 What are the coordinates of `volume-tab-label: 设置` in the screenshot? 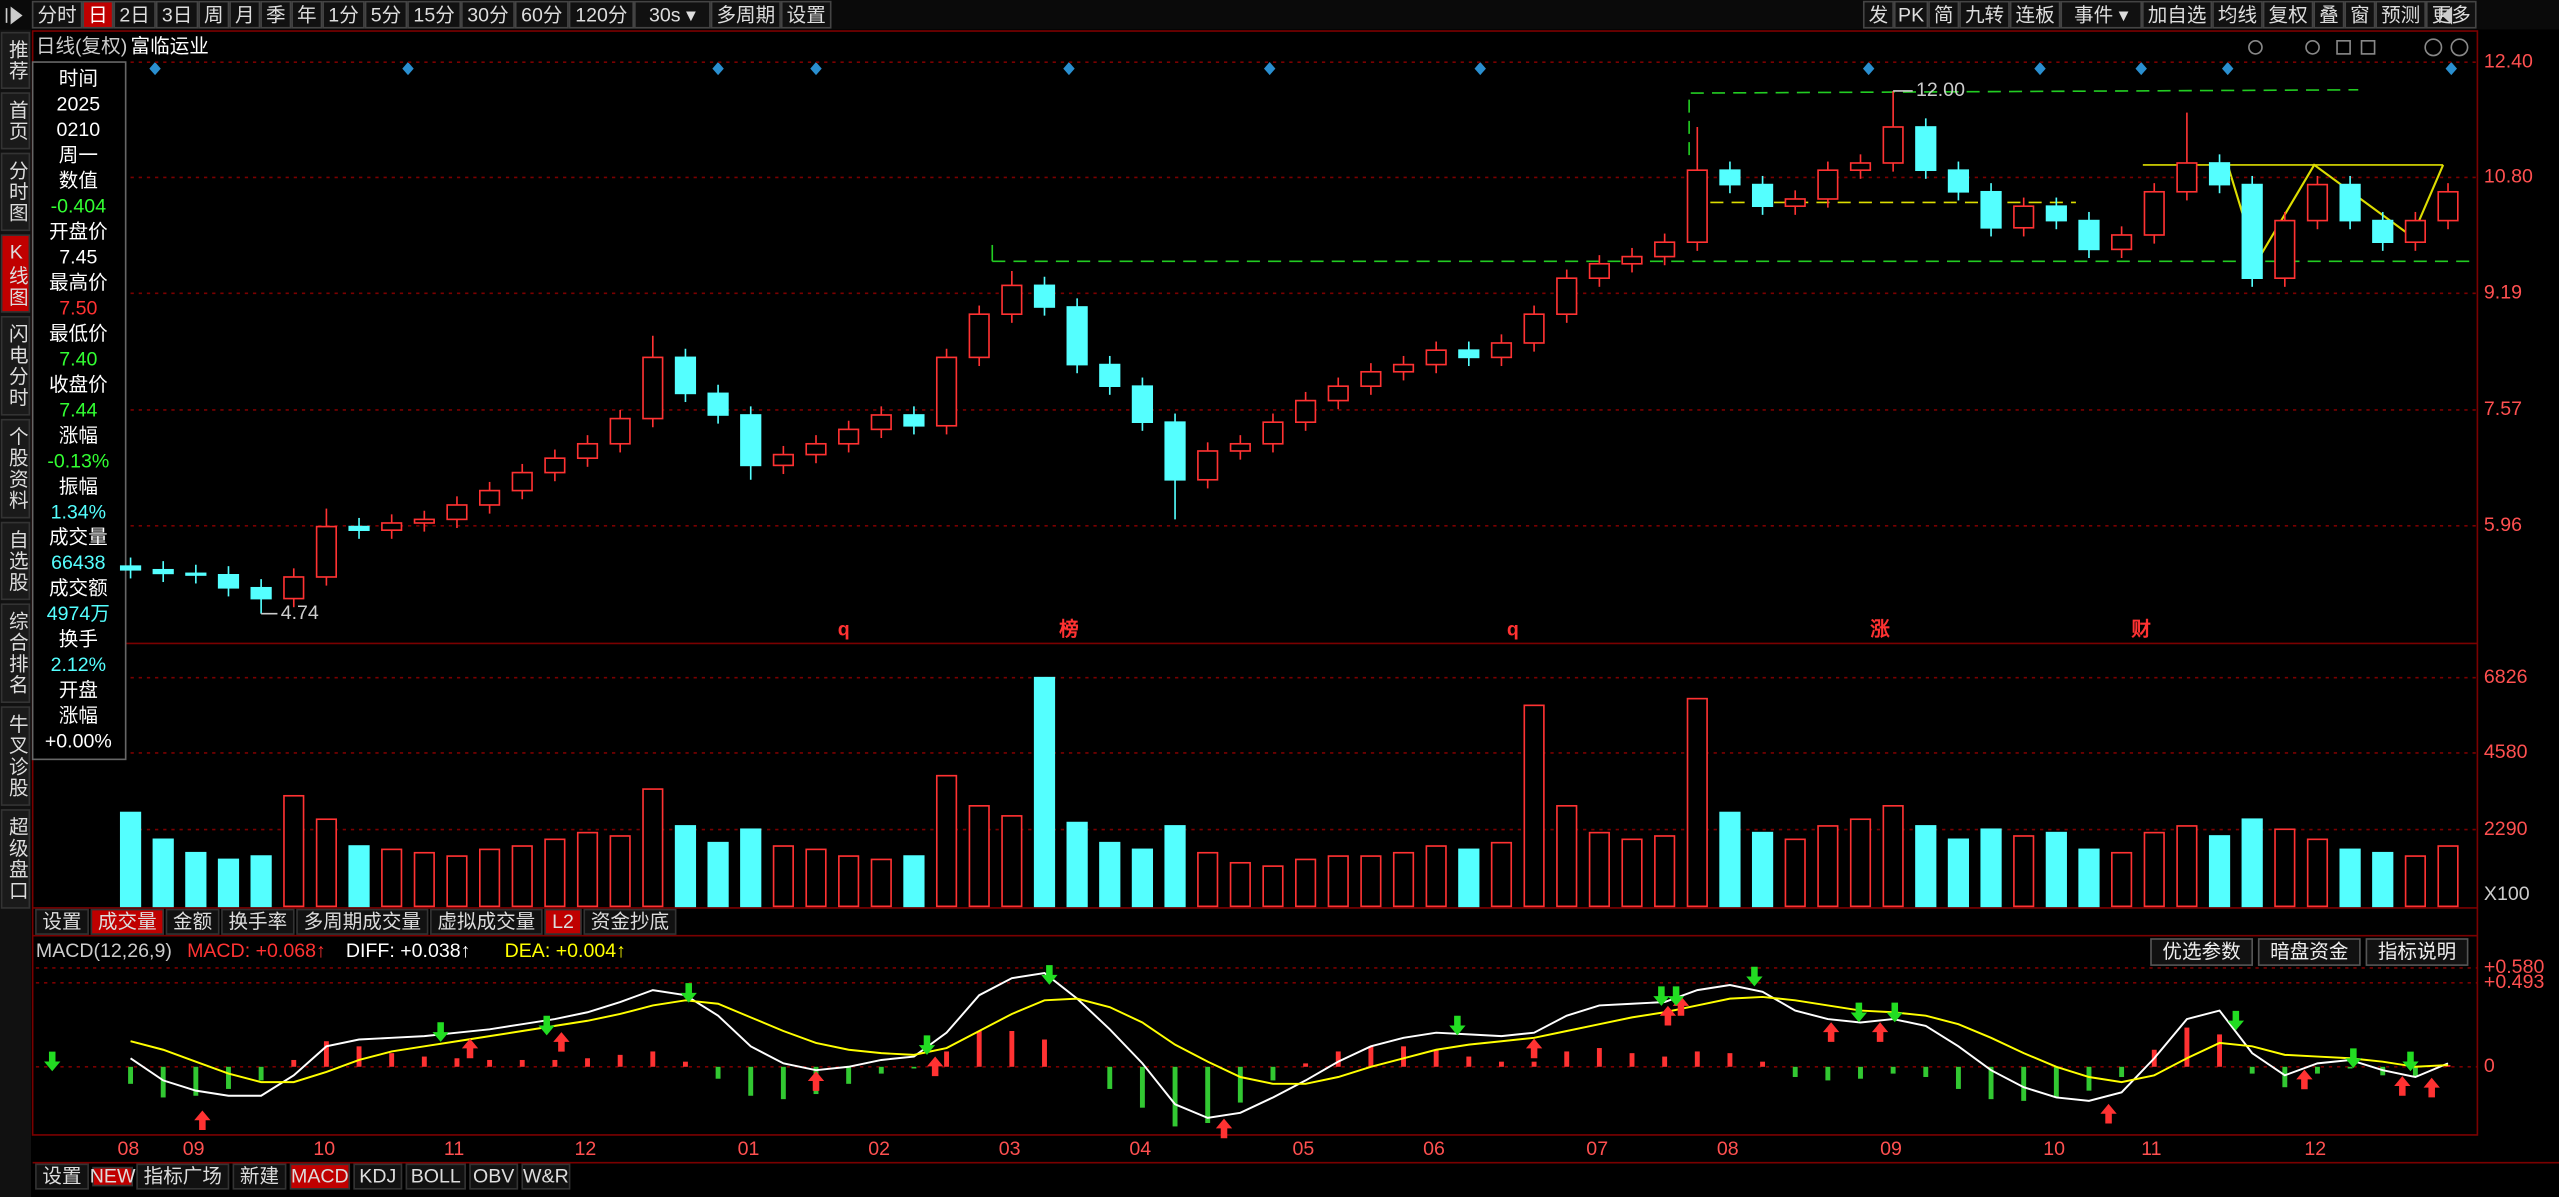 It's located at (61, 922).